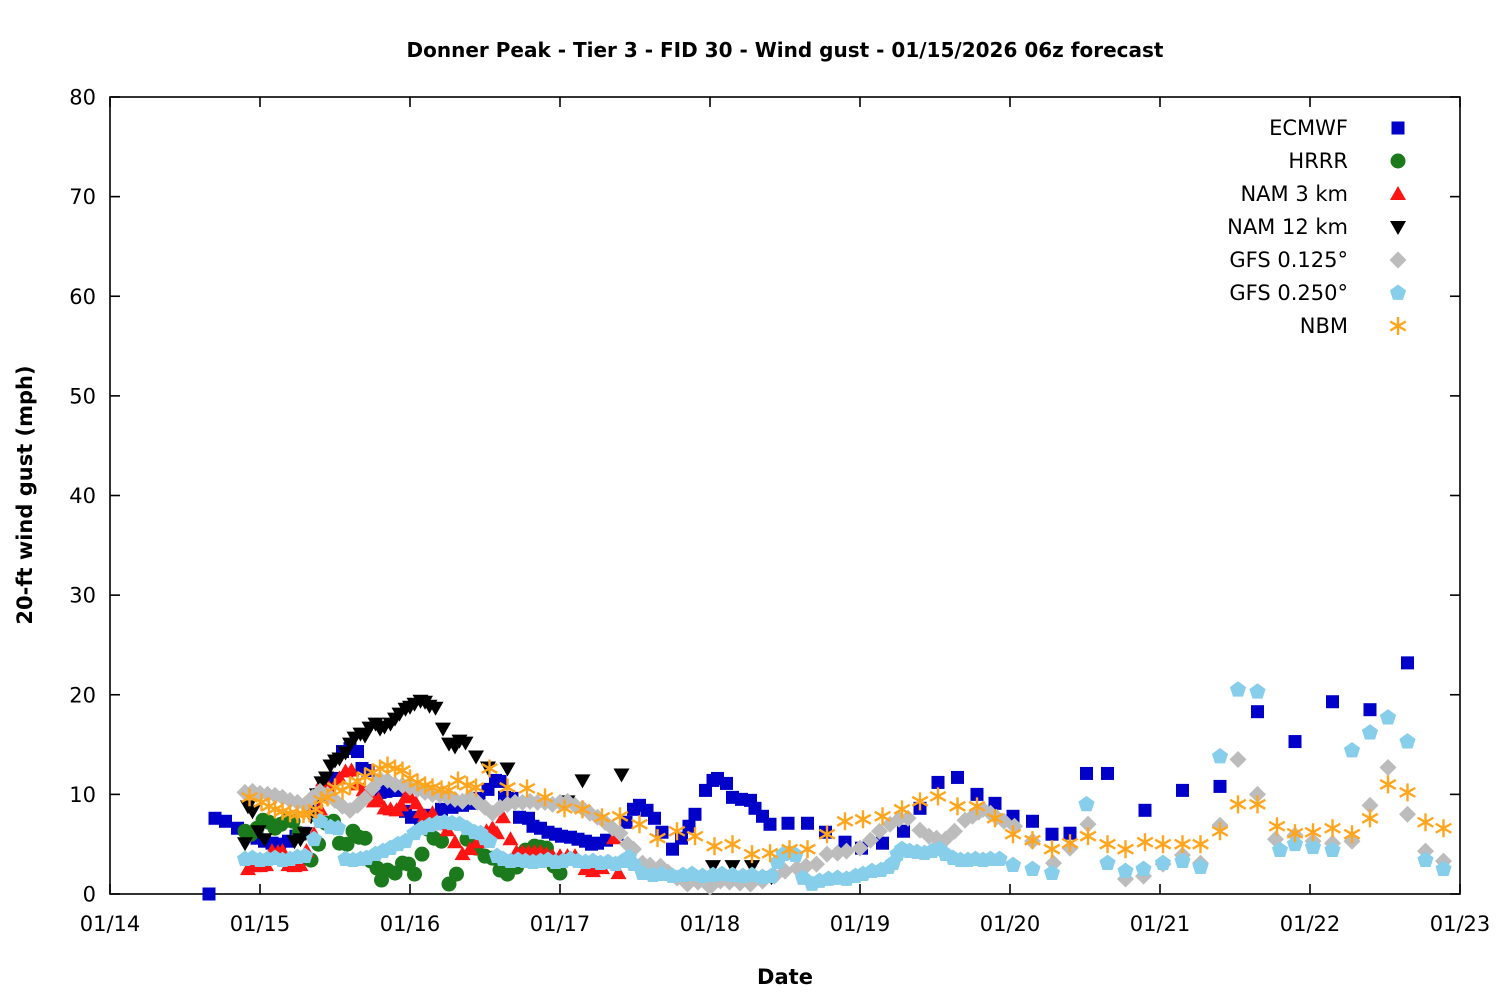 The height and width of the screenshot is (1004, 1500). What do you see at coordinates (1398, 326) in the screenshot?
I see `legend-marker-asterisk` at bounding box center [1398, 326].